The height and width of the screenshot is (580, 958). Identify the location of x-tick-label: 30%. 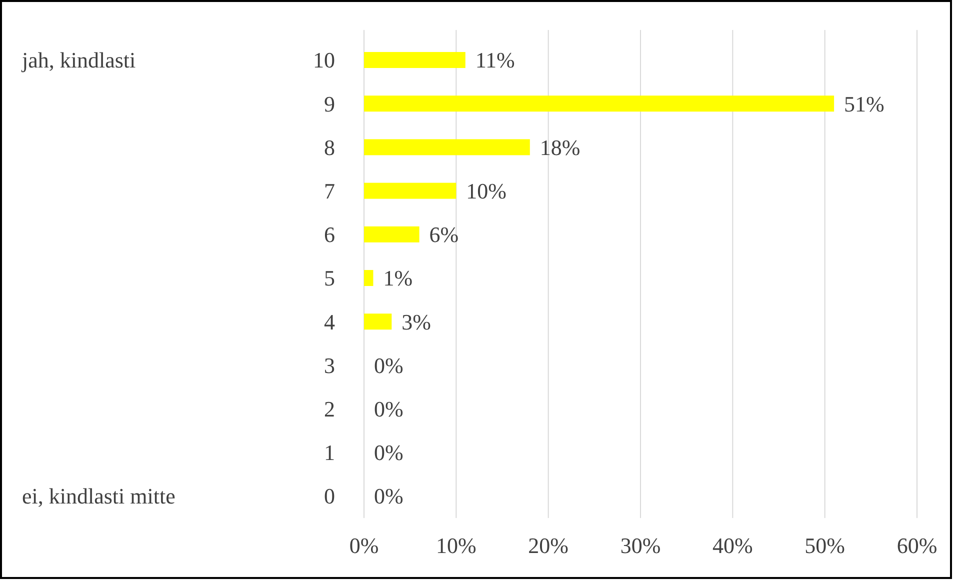
(640, 545).